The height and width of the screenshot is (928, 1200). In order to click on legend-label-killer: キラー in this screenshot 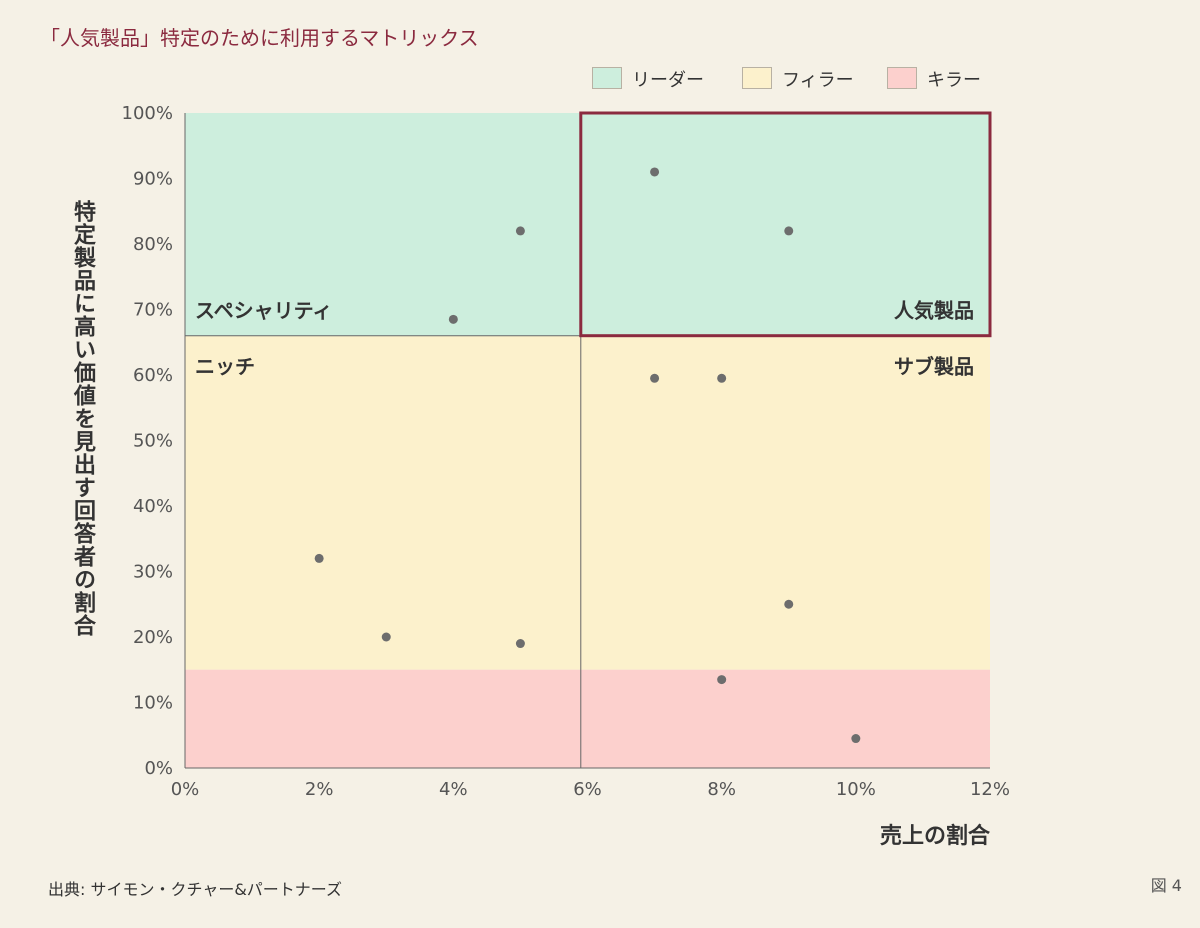, I will do `click(954, 80)`.